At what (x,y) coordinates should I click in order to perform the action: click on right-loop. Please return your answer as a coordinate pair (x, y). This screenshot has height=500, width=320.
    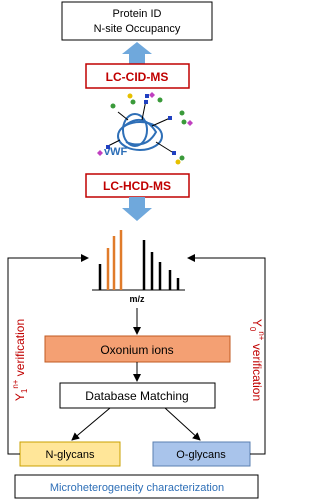
    Looking at the image, I should click on (226, 354).